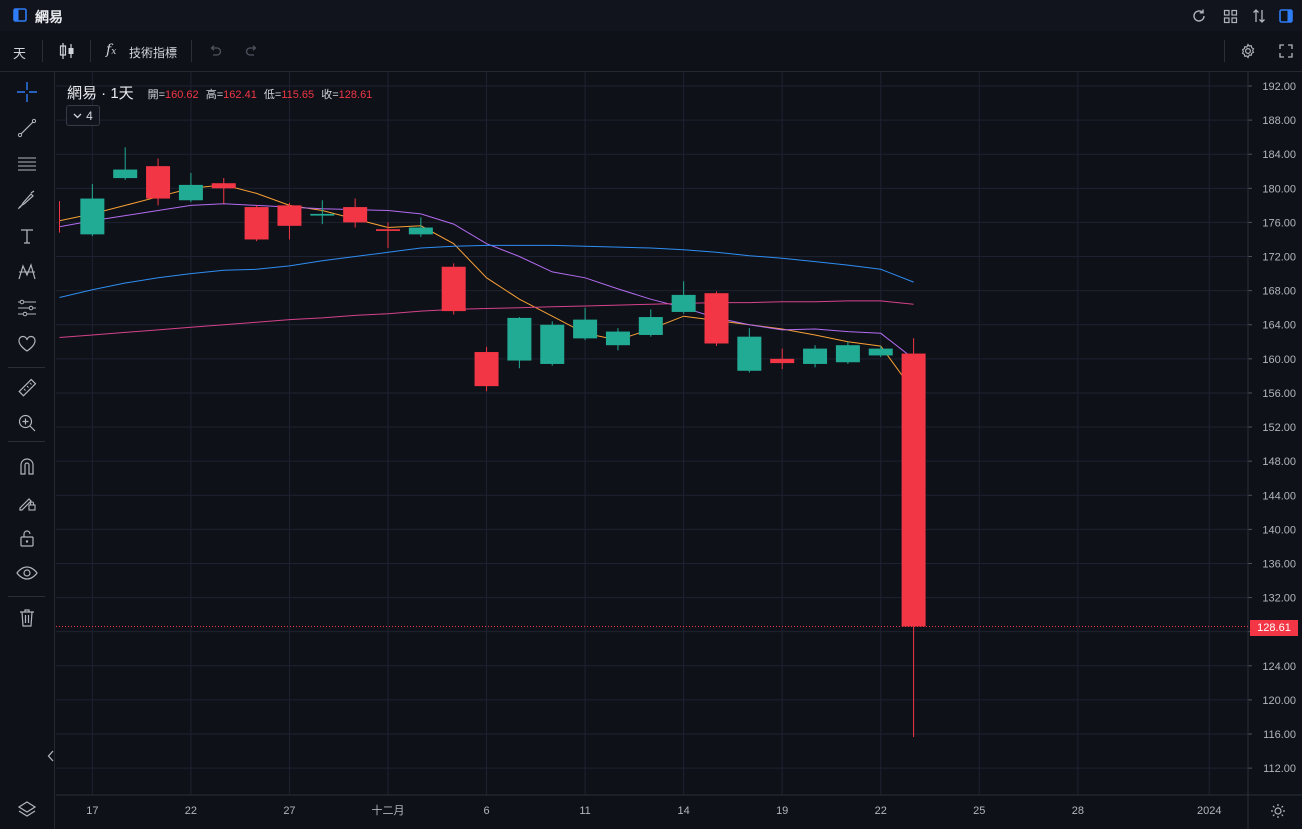 This screenshot has height=829, width=1302. I want to click on layers-icon, so click(27, 810).